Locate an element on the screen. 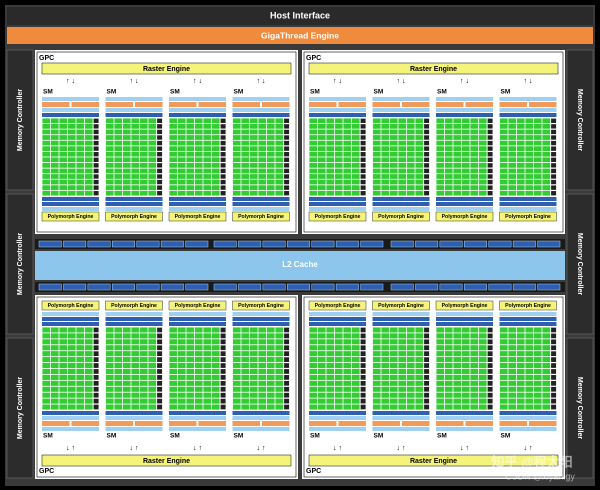  cuda-core-array is located at coordinates (464, 368).